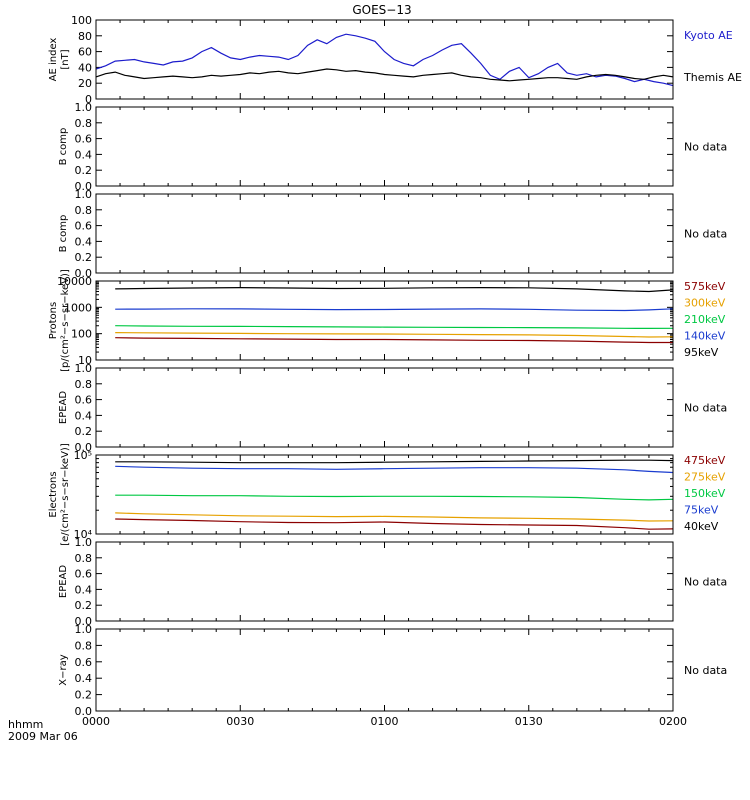  Describe the element at coordinates (394, 461) in the screenshot. I see `series-40kev` at that location.